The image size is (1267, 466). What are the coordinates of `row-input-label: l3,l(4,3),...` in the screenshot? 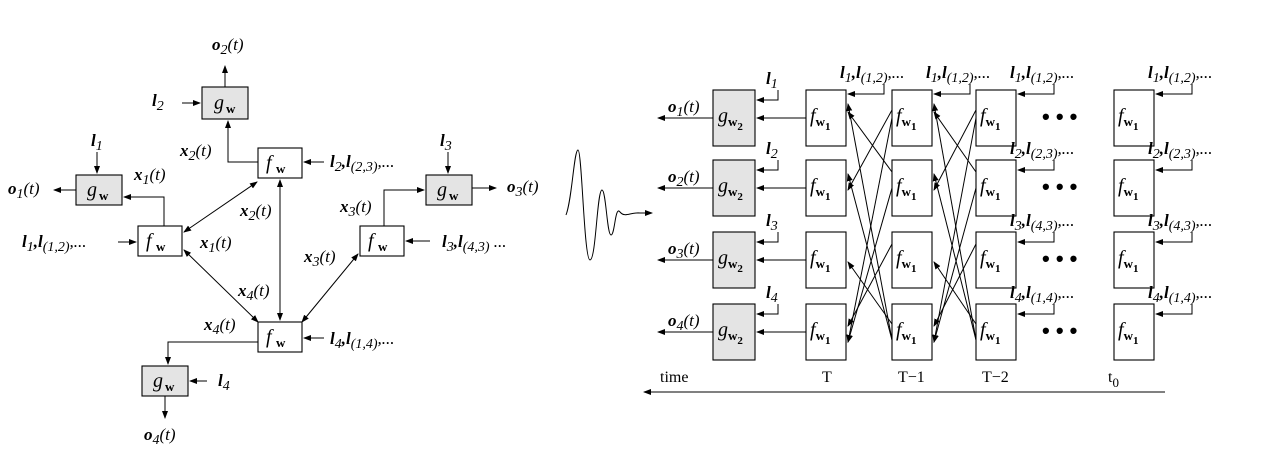 It's located at (1180, 222).